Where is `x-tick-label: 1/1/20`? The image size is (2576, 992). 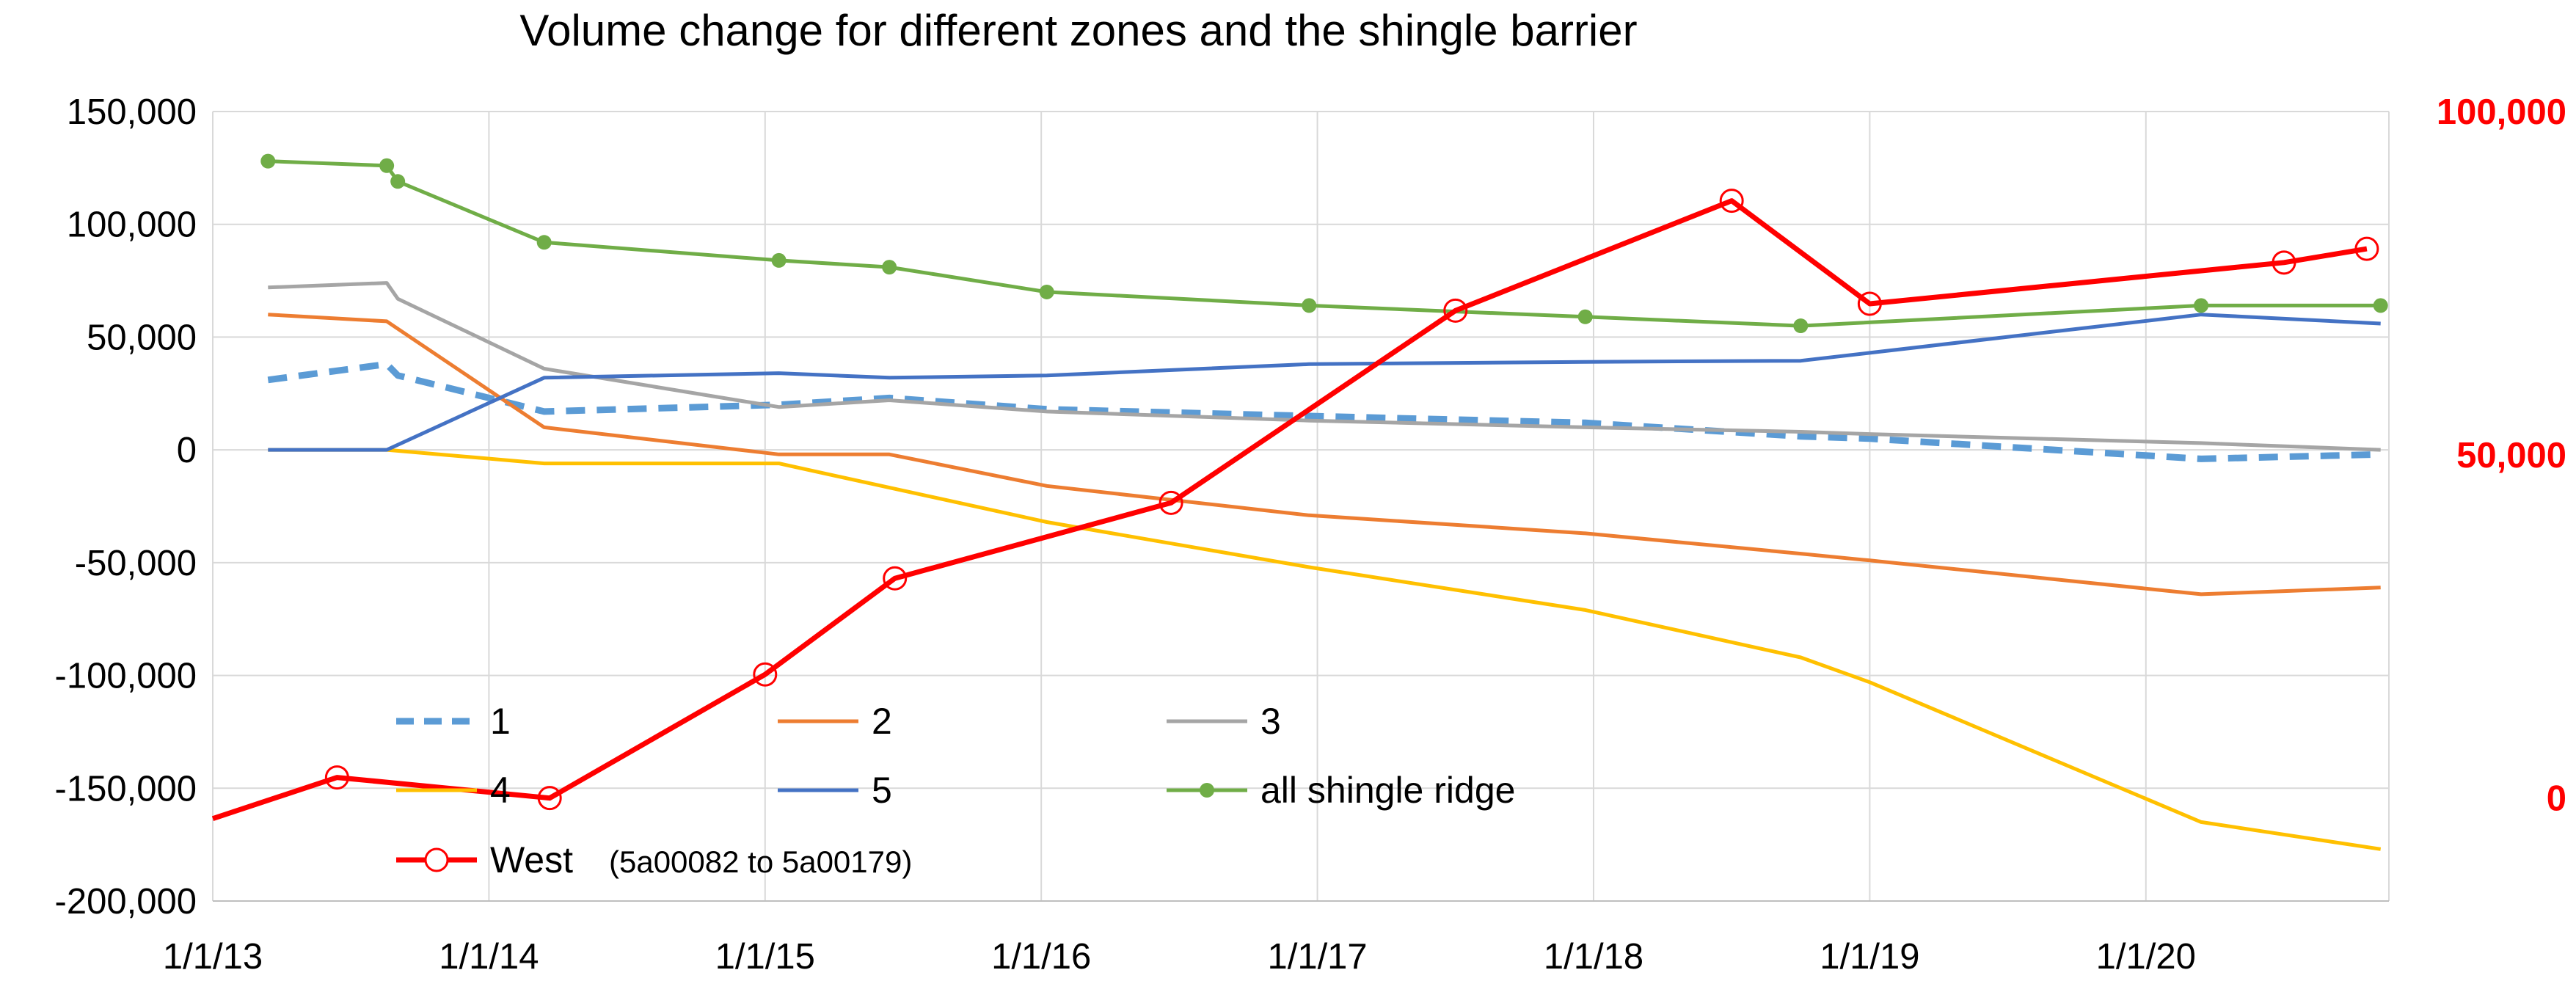
x-tick-label: 1/1/20 is located at coordinates (2146, 957).